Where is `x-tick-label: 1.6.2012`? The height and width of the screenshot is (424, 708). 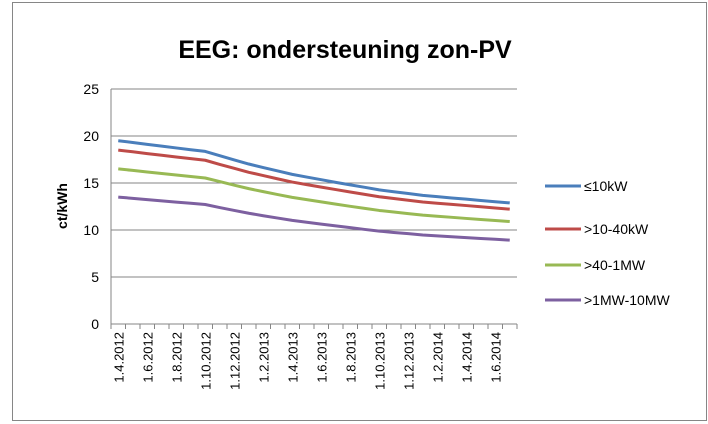 x-tick-label: 1.6.2012 is located at coordinates (147, 357).